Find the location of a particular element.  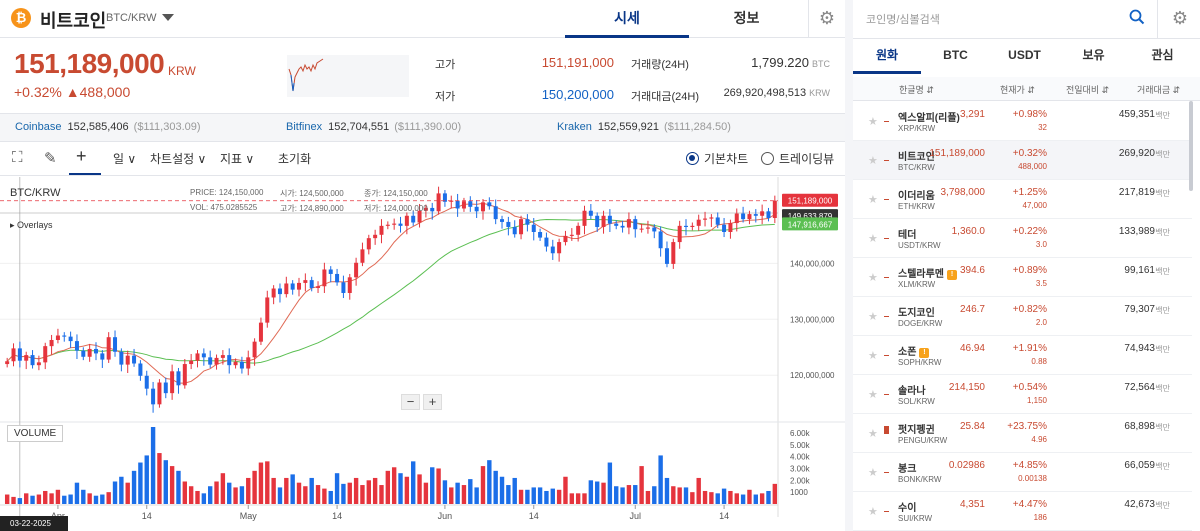

tab-info: 정보 is located at coordinates (746, 18).